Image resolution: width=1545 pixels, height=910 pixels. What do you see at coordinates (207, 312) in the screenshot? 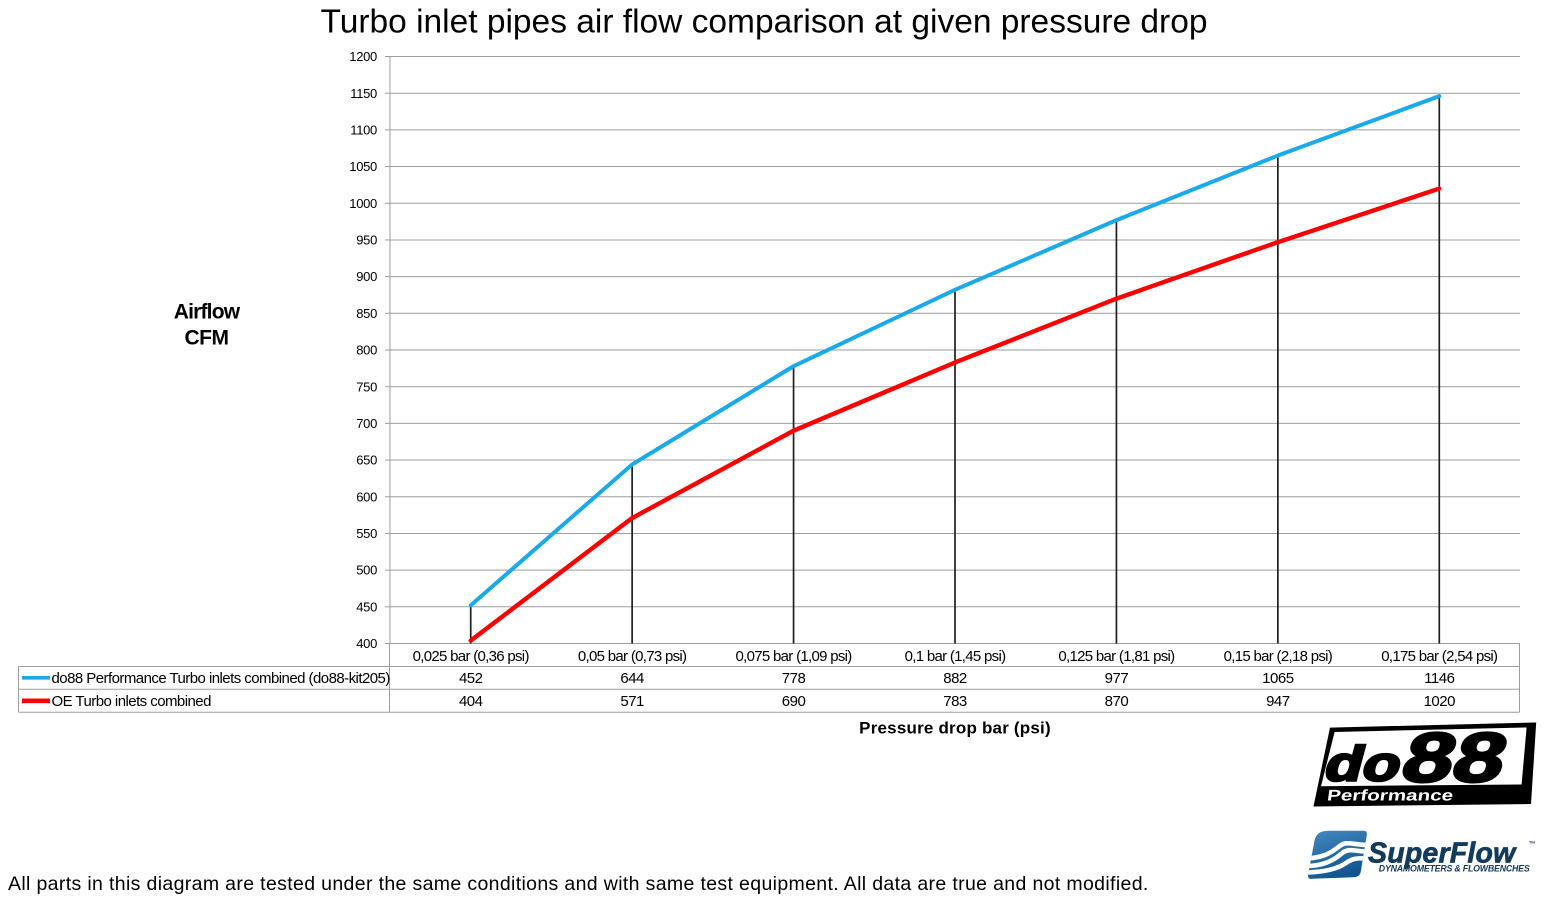
I see `svg-text: Airflow` at bounding box center [207, 312].